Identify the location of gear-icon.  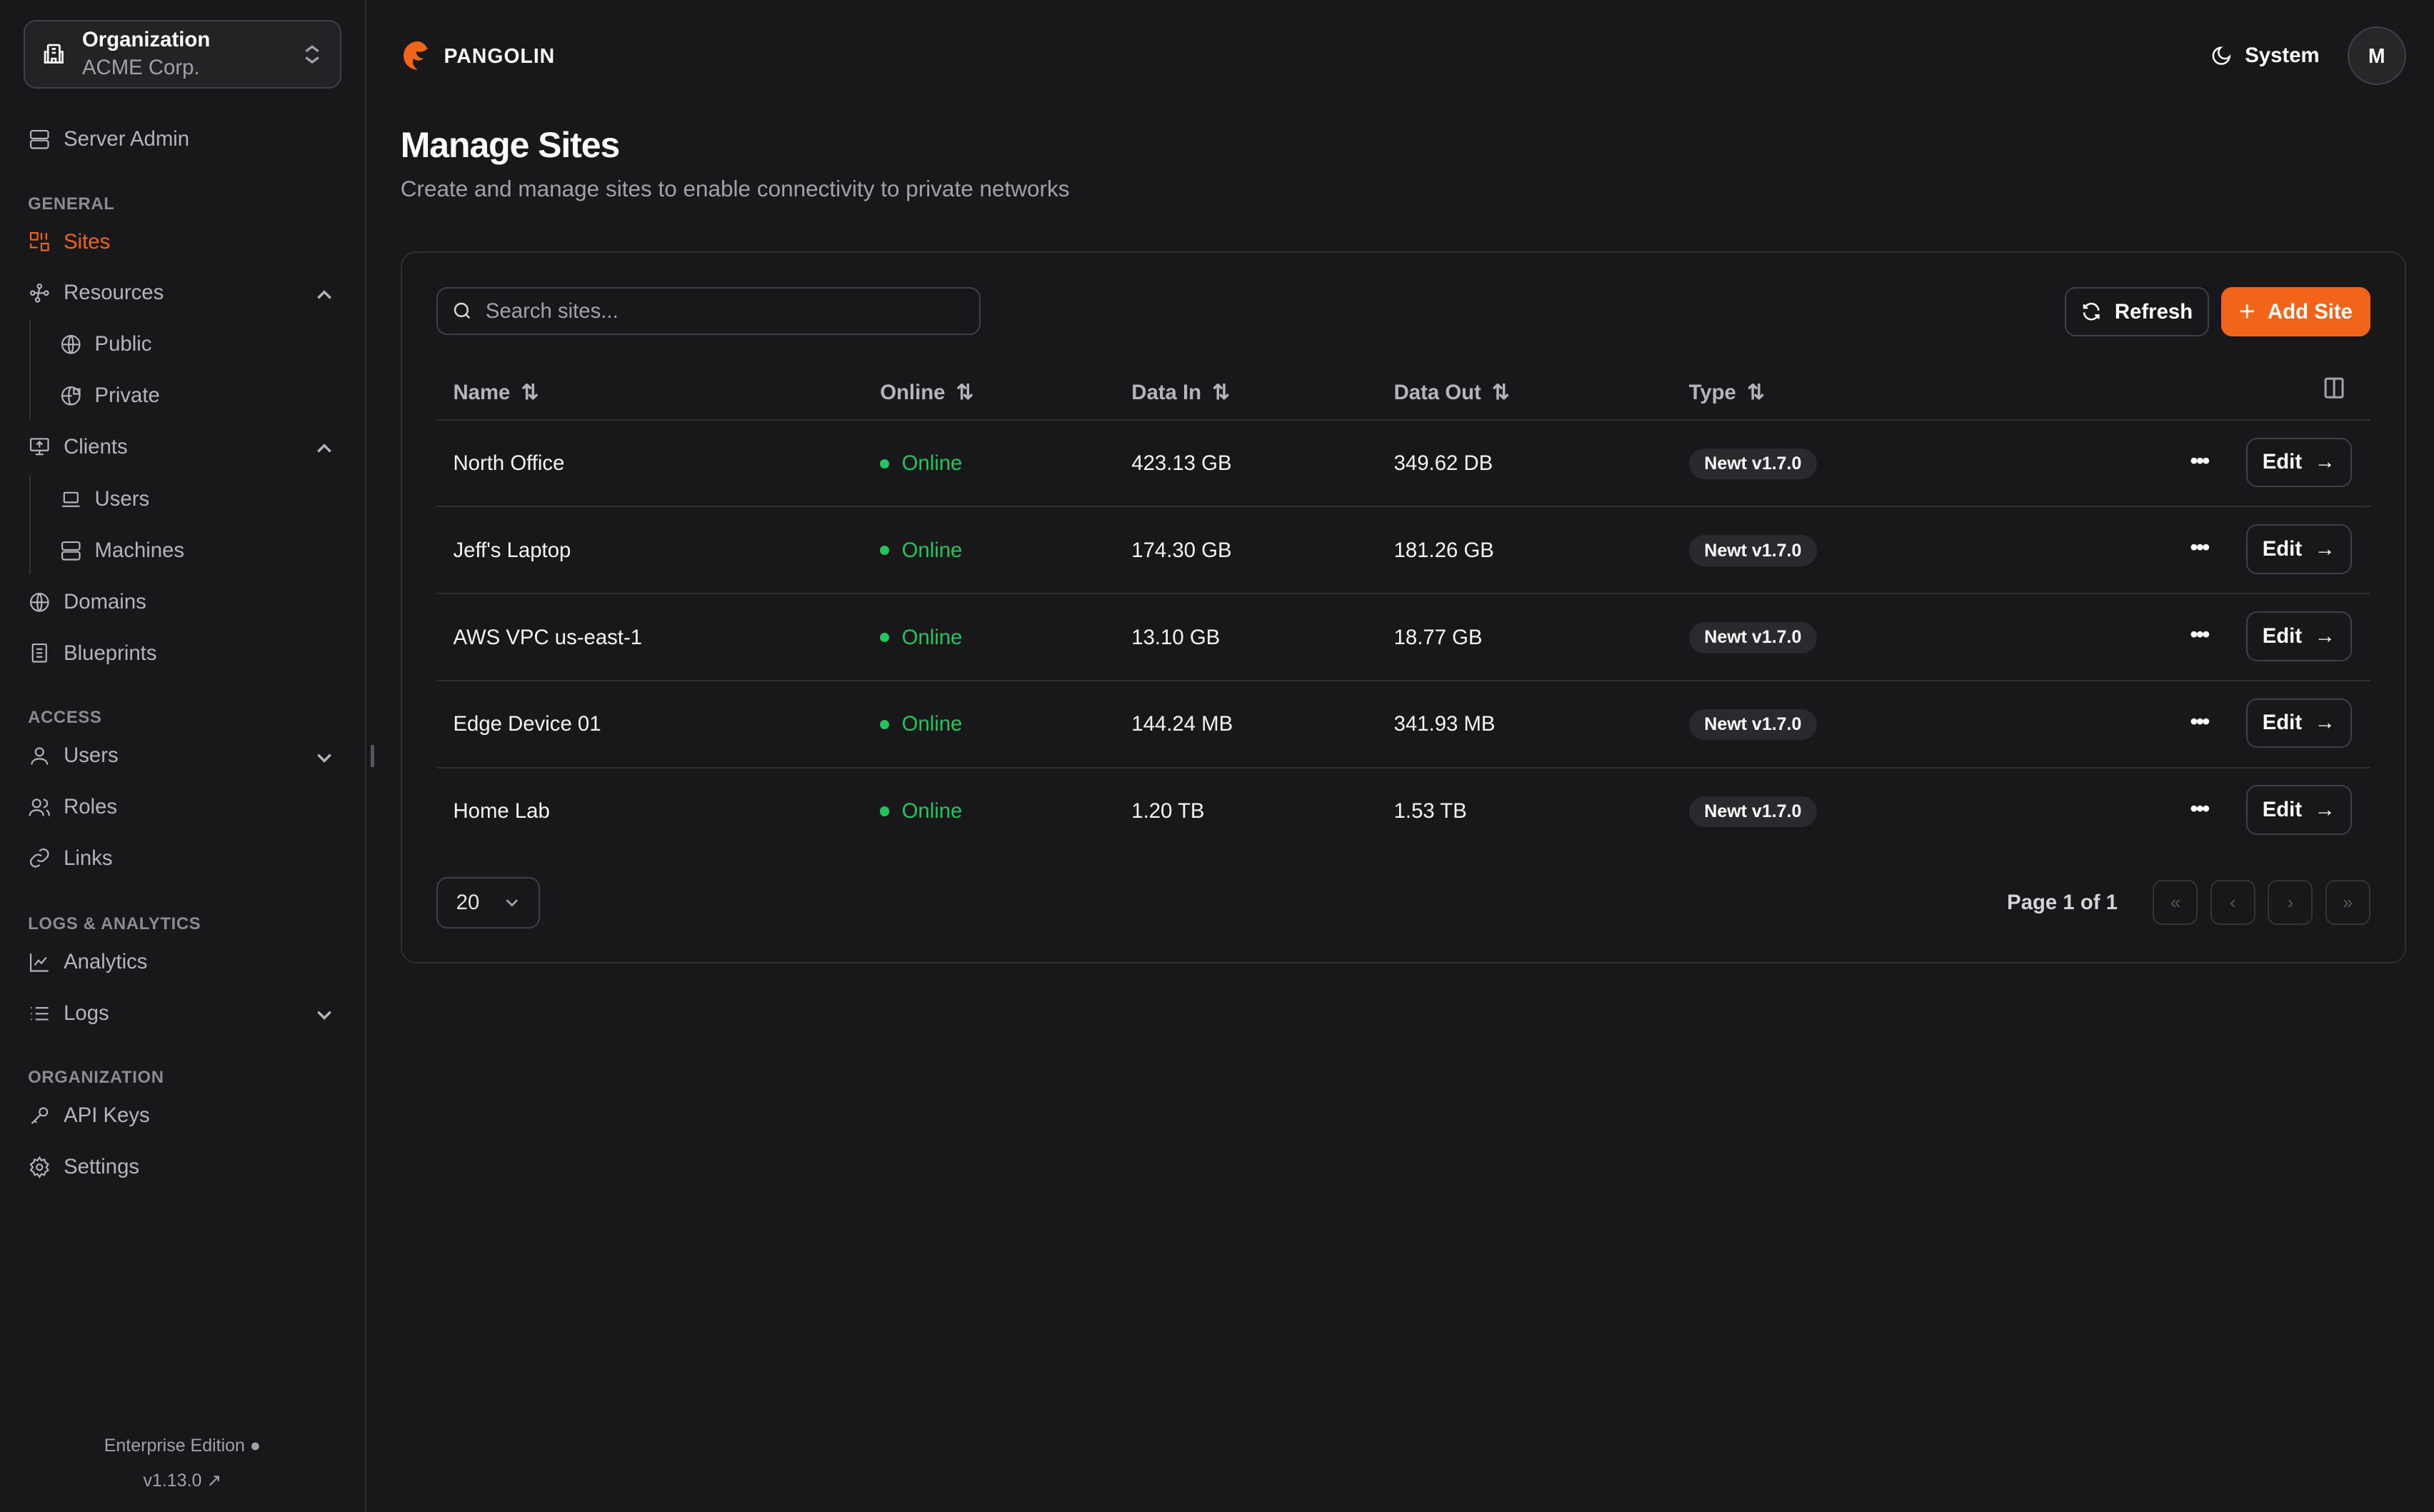
(39, 1167).